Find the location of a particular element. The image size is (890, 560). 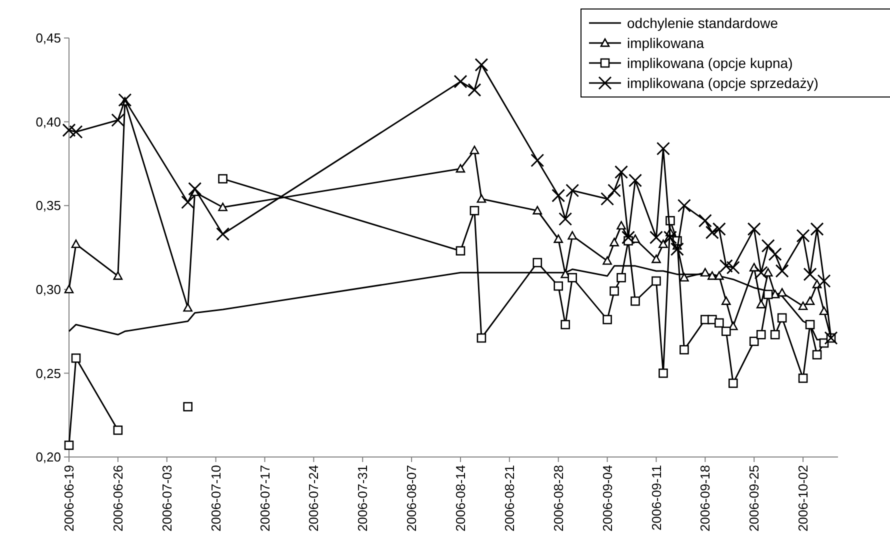

y-tick-label: 0,40 is located at coordinates (48, 122).